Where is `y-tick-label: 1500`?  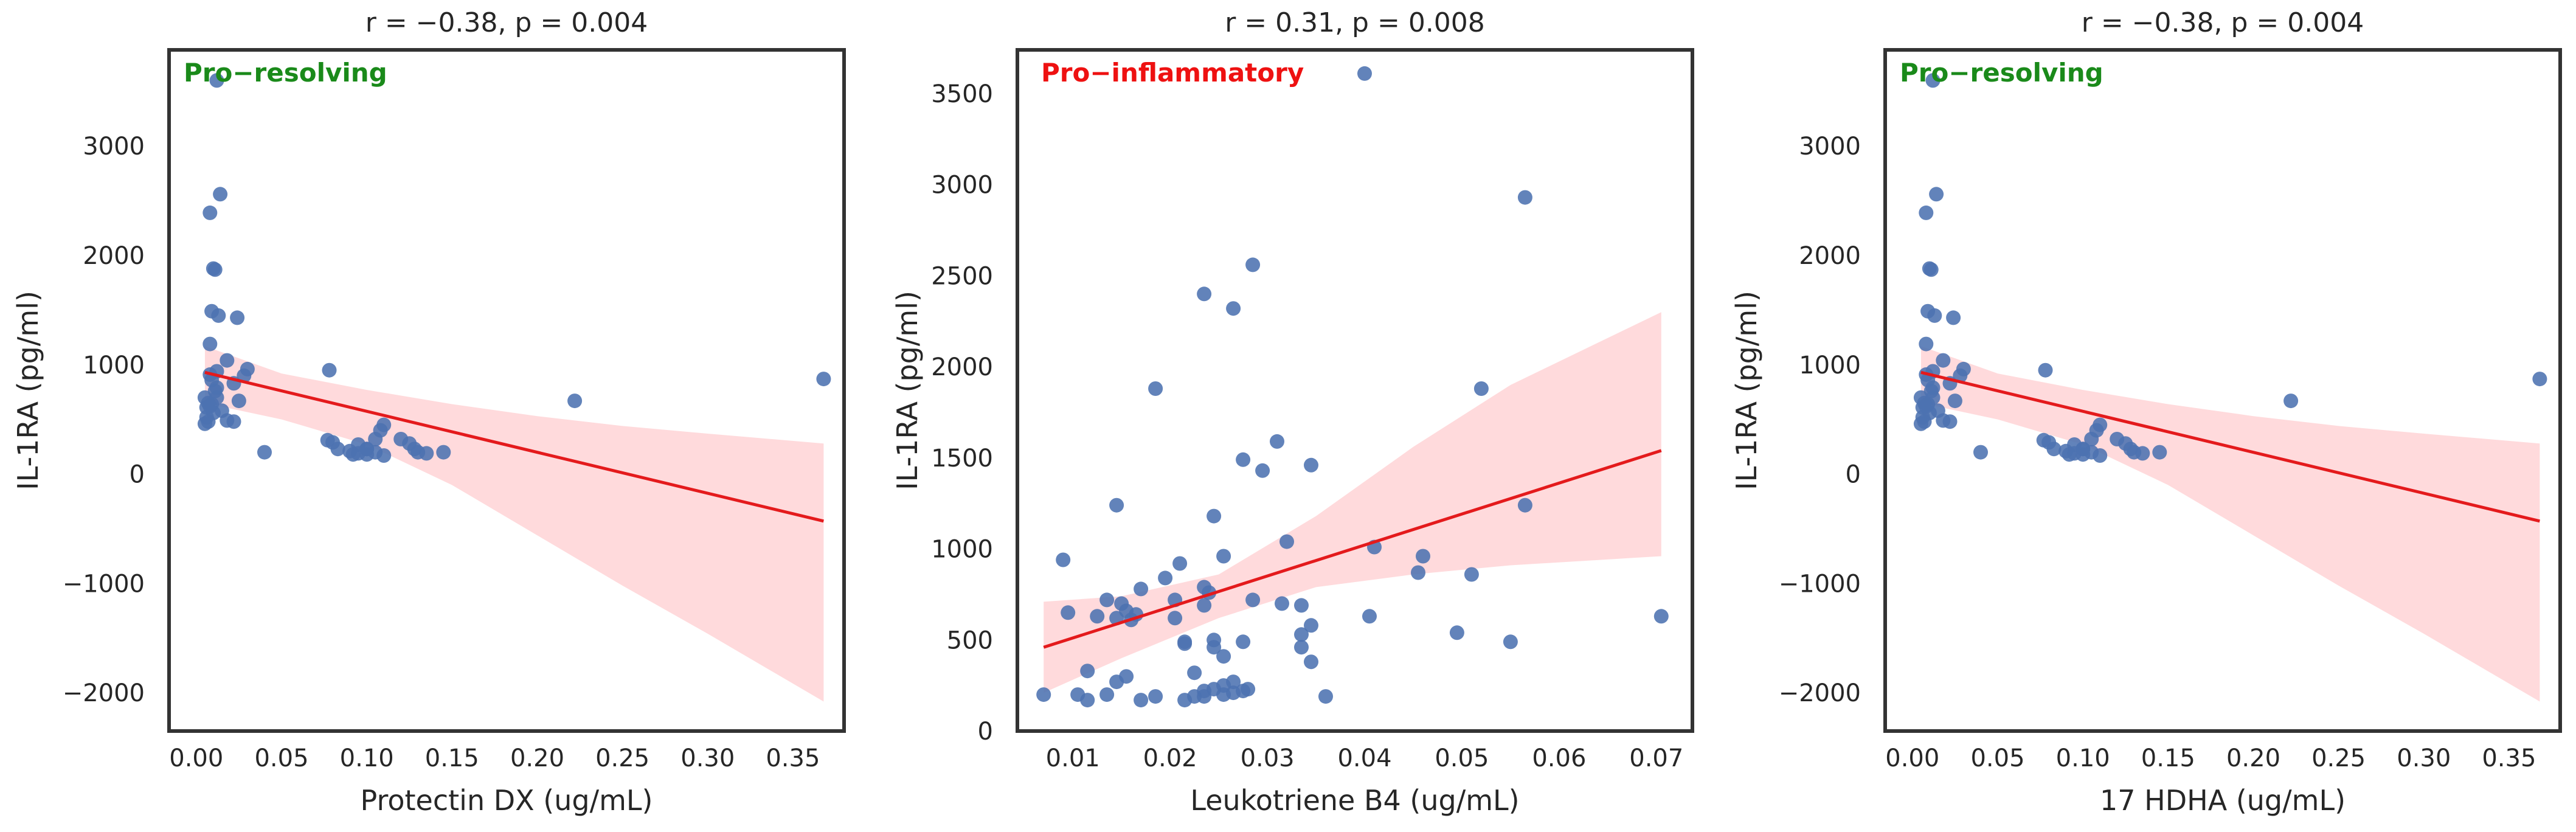
y-tick-label: 1500 is located at coordinates (962, 459).